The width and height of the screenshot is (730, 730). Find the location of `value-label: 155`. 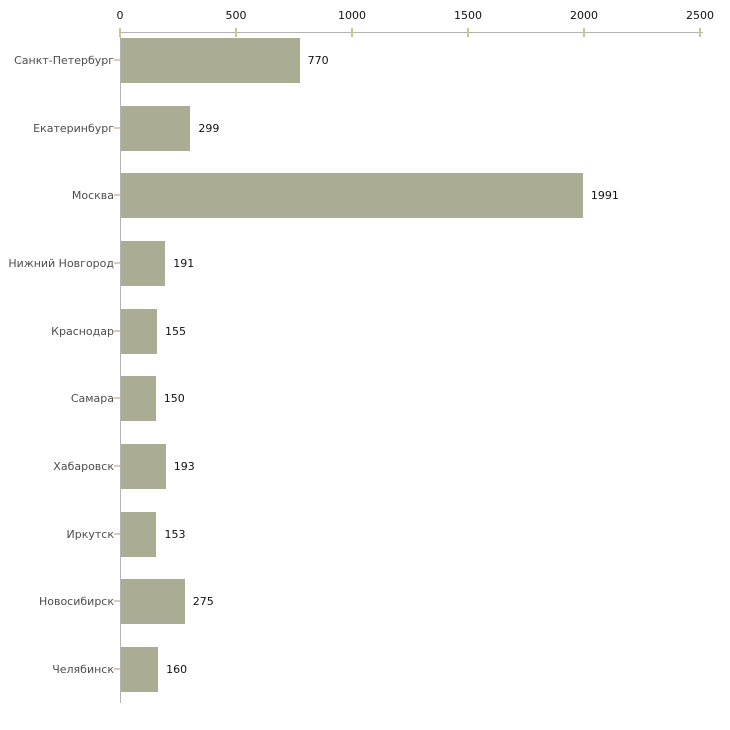

value-label: 155 is located at coordinates (175, 331).